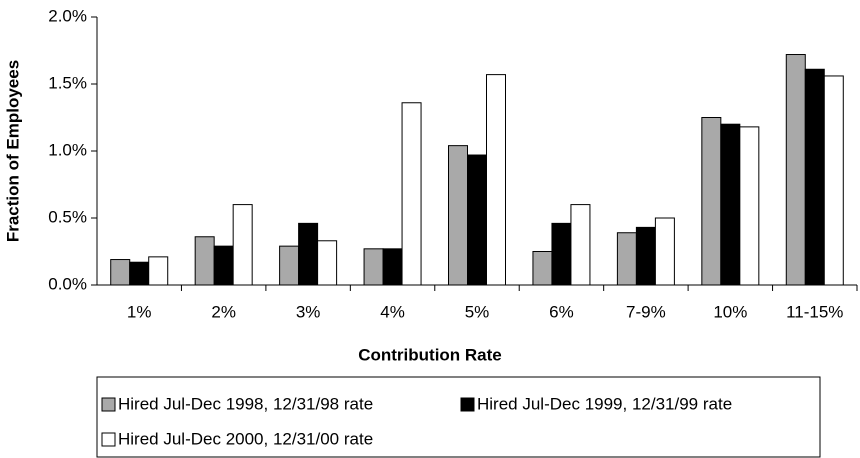  Describe the element at coordinates (67, 283) in the screenshot. I see `y-tick-label: 0.0%` at that location.